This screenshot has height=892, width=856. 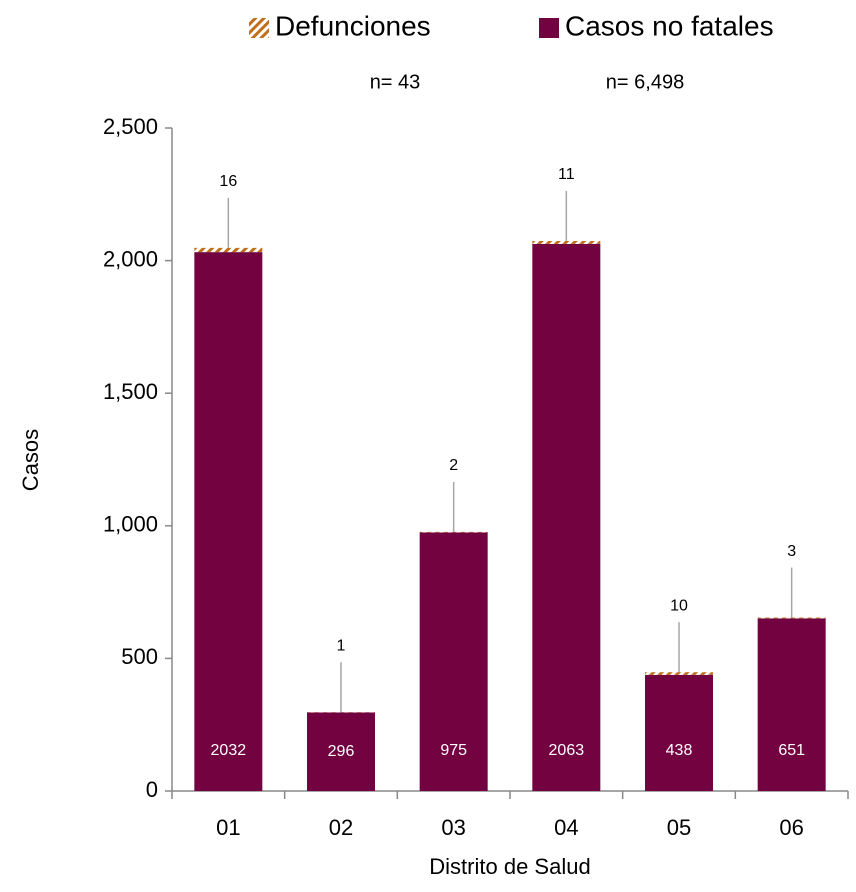 What do you see at coordinates (130, 524) in the screenshot?
I see `y-tick-label: 1,000` at bounding box center [130, 524].